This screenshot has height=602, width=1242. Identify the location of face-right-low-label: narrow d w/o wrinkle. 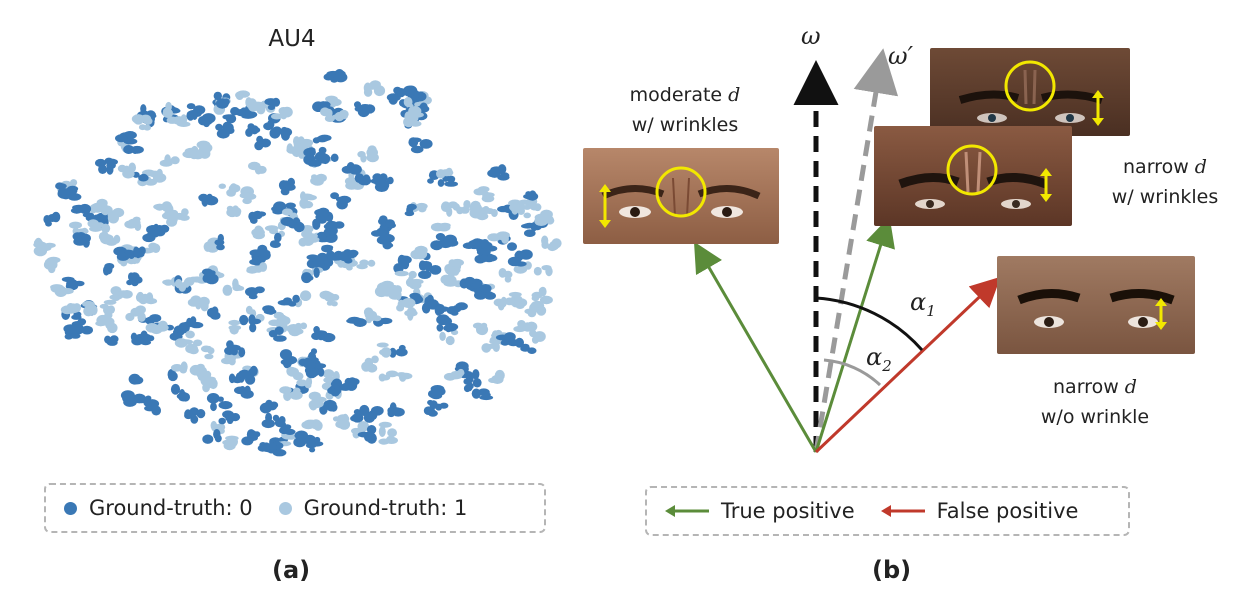
(1095, 402).